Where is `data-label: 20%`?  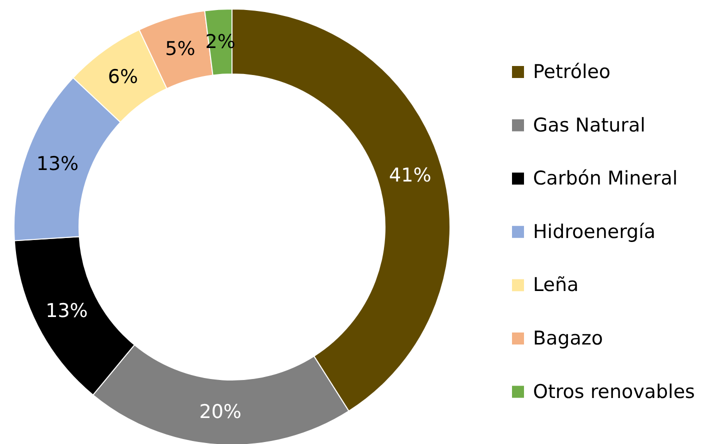
data-label: 20% is located at coordinates (220, 412).